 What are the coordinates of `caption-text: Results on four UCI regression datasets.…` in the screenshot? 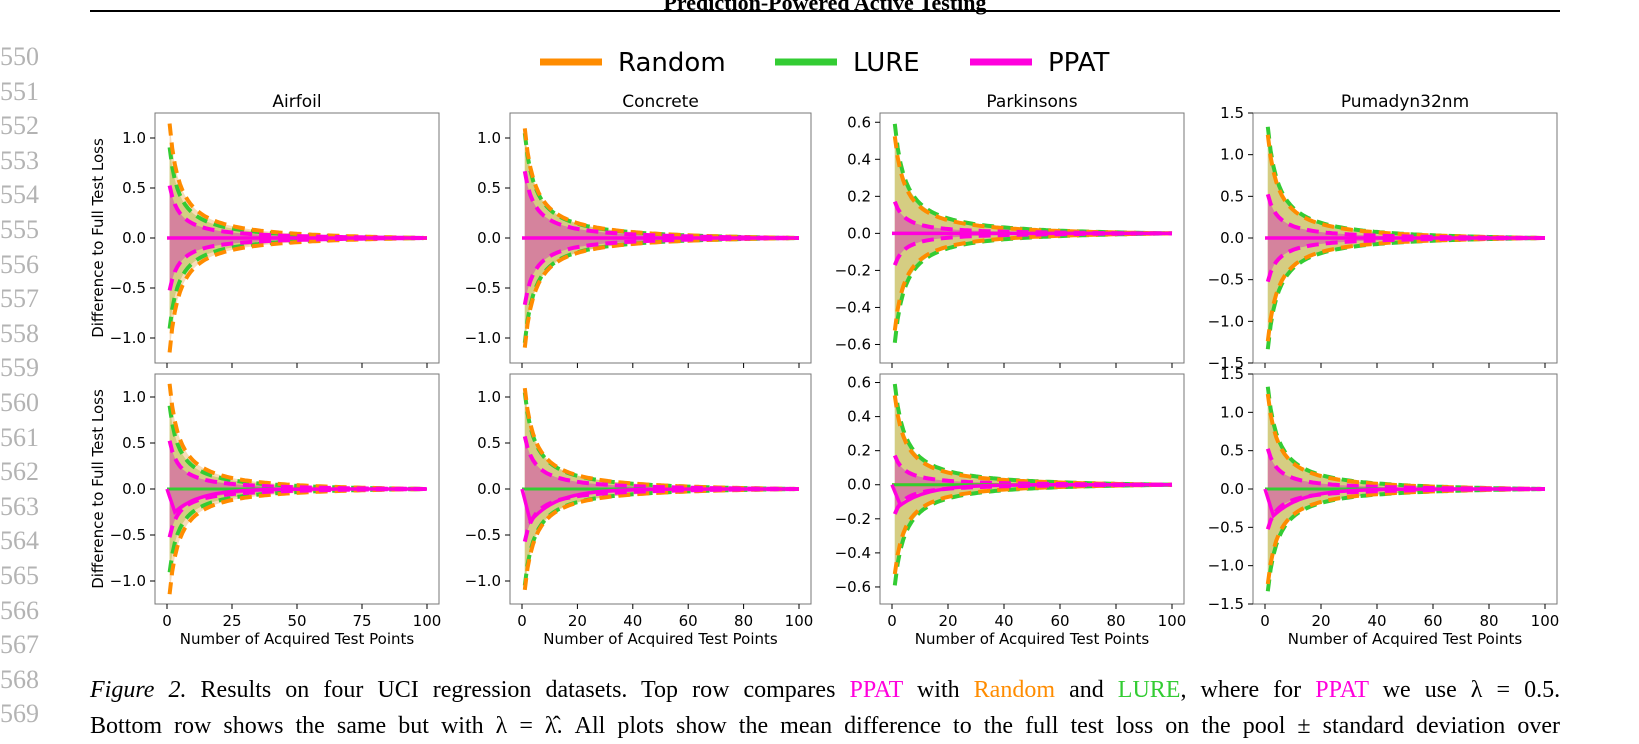 It's located at (518, 690).